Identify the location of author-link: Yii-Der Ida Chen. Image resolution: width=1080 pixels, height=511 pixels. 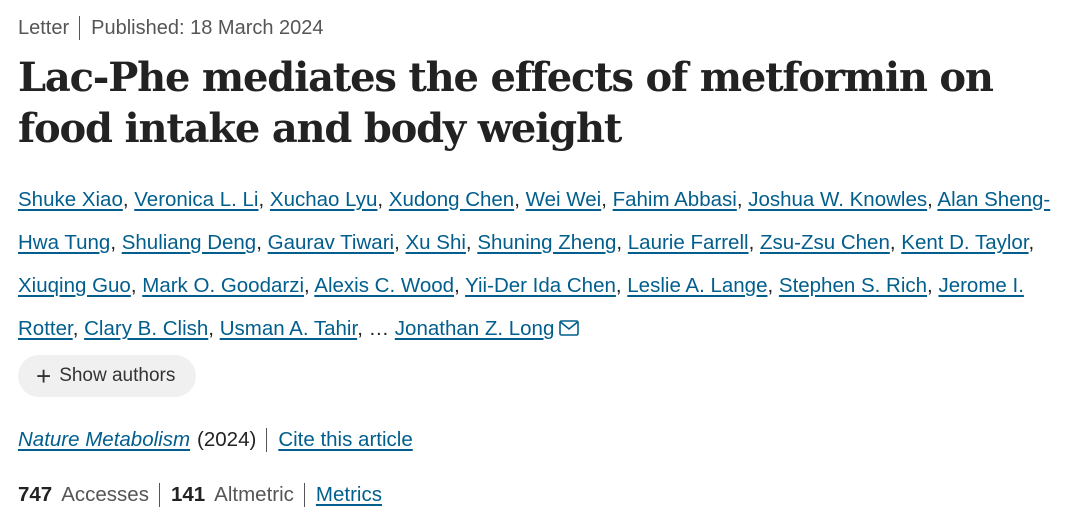
(540, 285).